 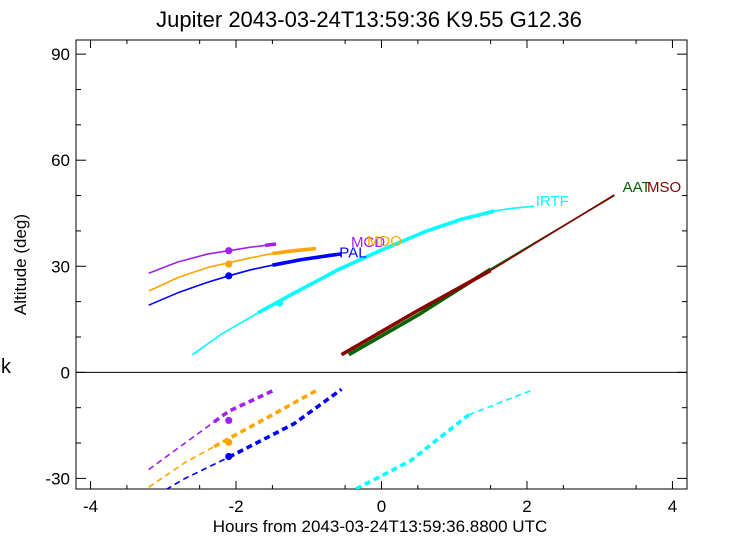 I want to click on y-axis-label: Altitude (deg), so click(x=20, y=264).